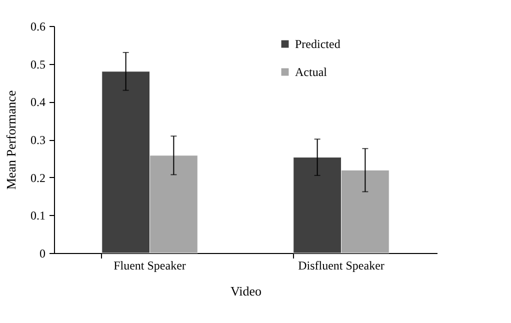 This screenshot has height=323, width=511. I want to click on y-tick-label: 0.5, so click(38, 64).